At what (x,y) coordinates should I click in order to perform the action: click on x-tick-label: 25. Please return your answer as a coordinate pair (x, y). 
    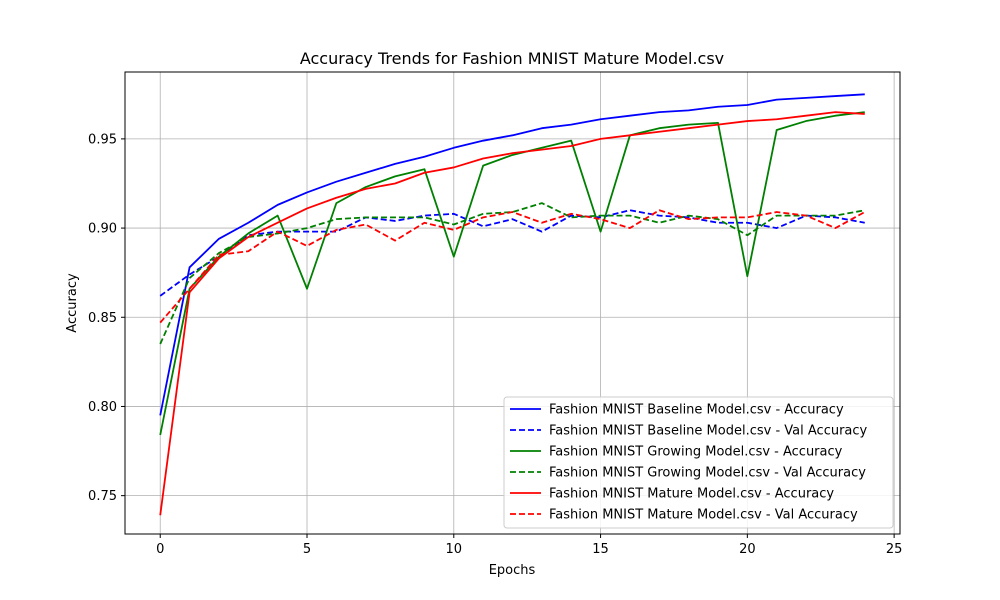
    Looking at the image, I should click on (894, 549).